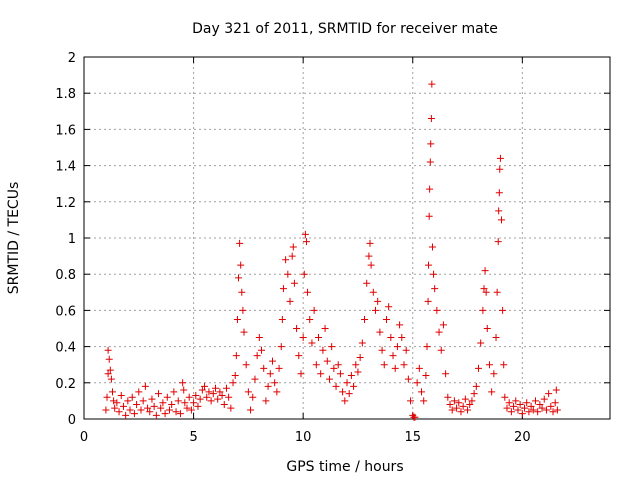 The height and width of the screenshot is (480, 640). I want to click on y-axis-label: SRMTID / TECUs, so click(14, 238).